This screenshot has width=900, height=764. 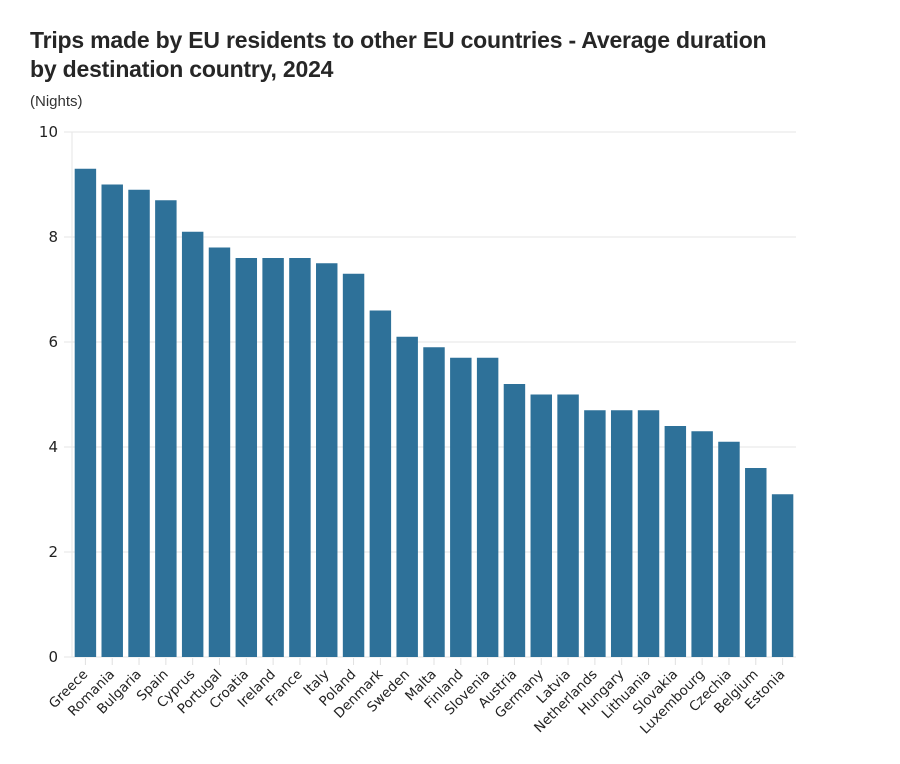 What do you see at coordinates (112, 421) in the screenshot?
I see `bar: Romania: 9` at bounding box center [112, 421].